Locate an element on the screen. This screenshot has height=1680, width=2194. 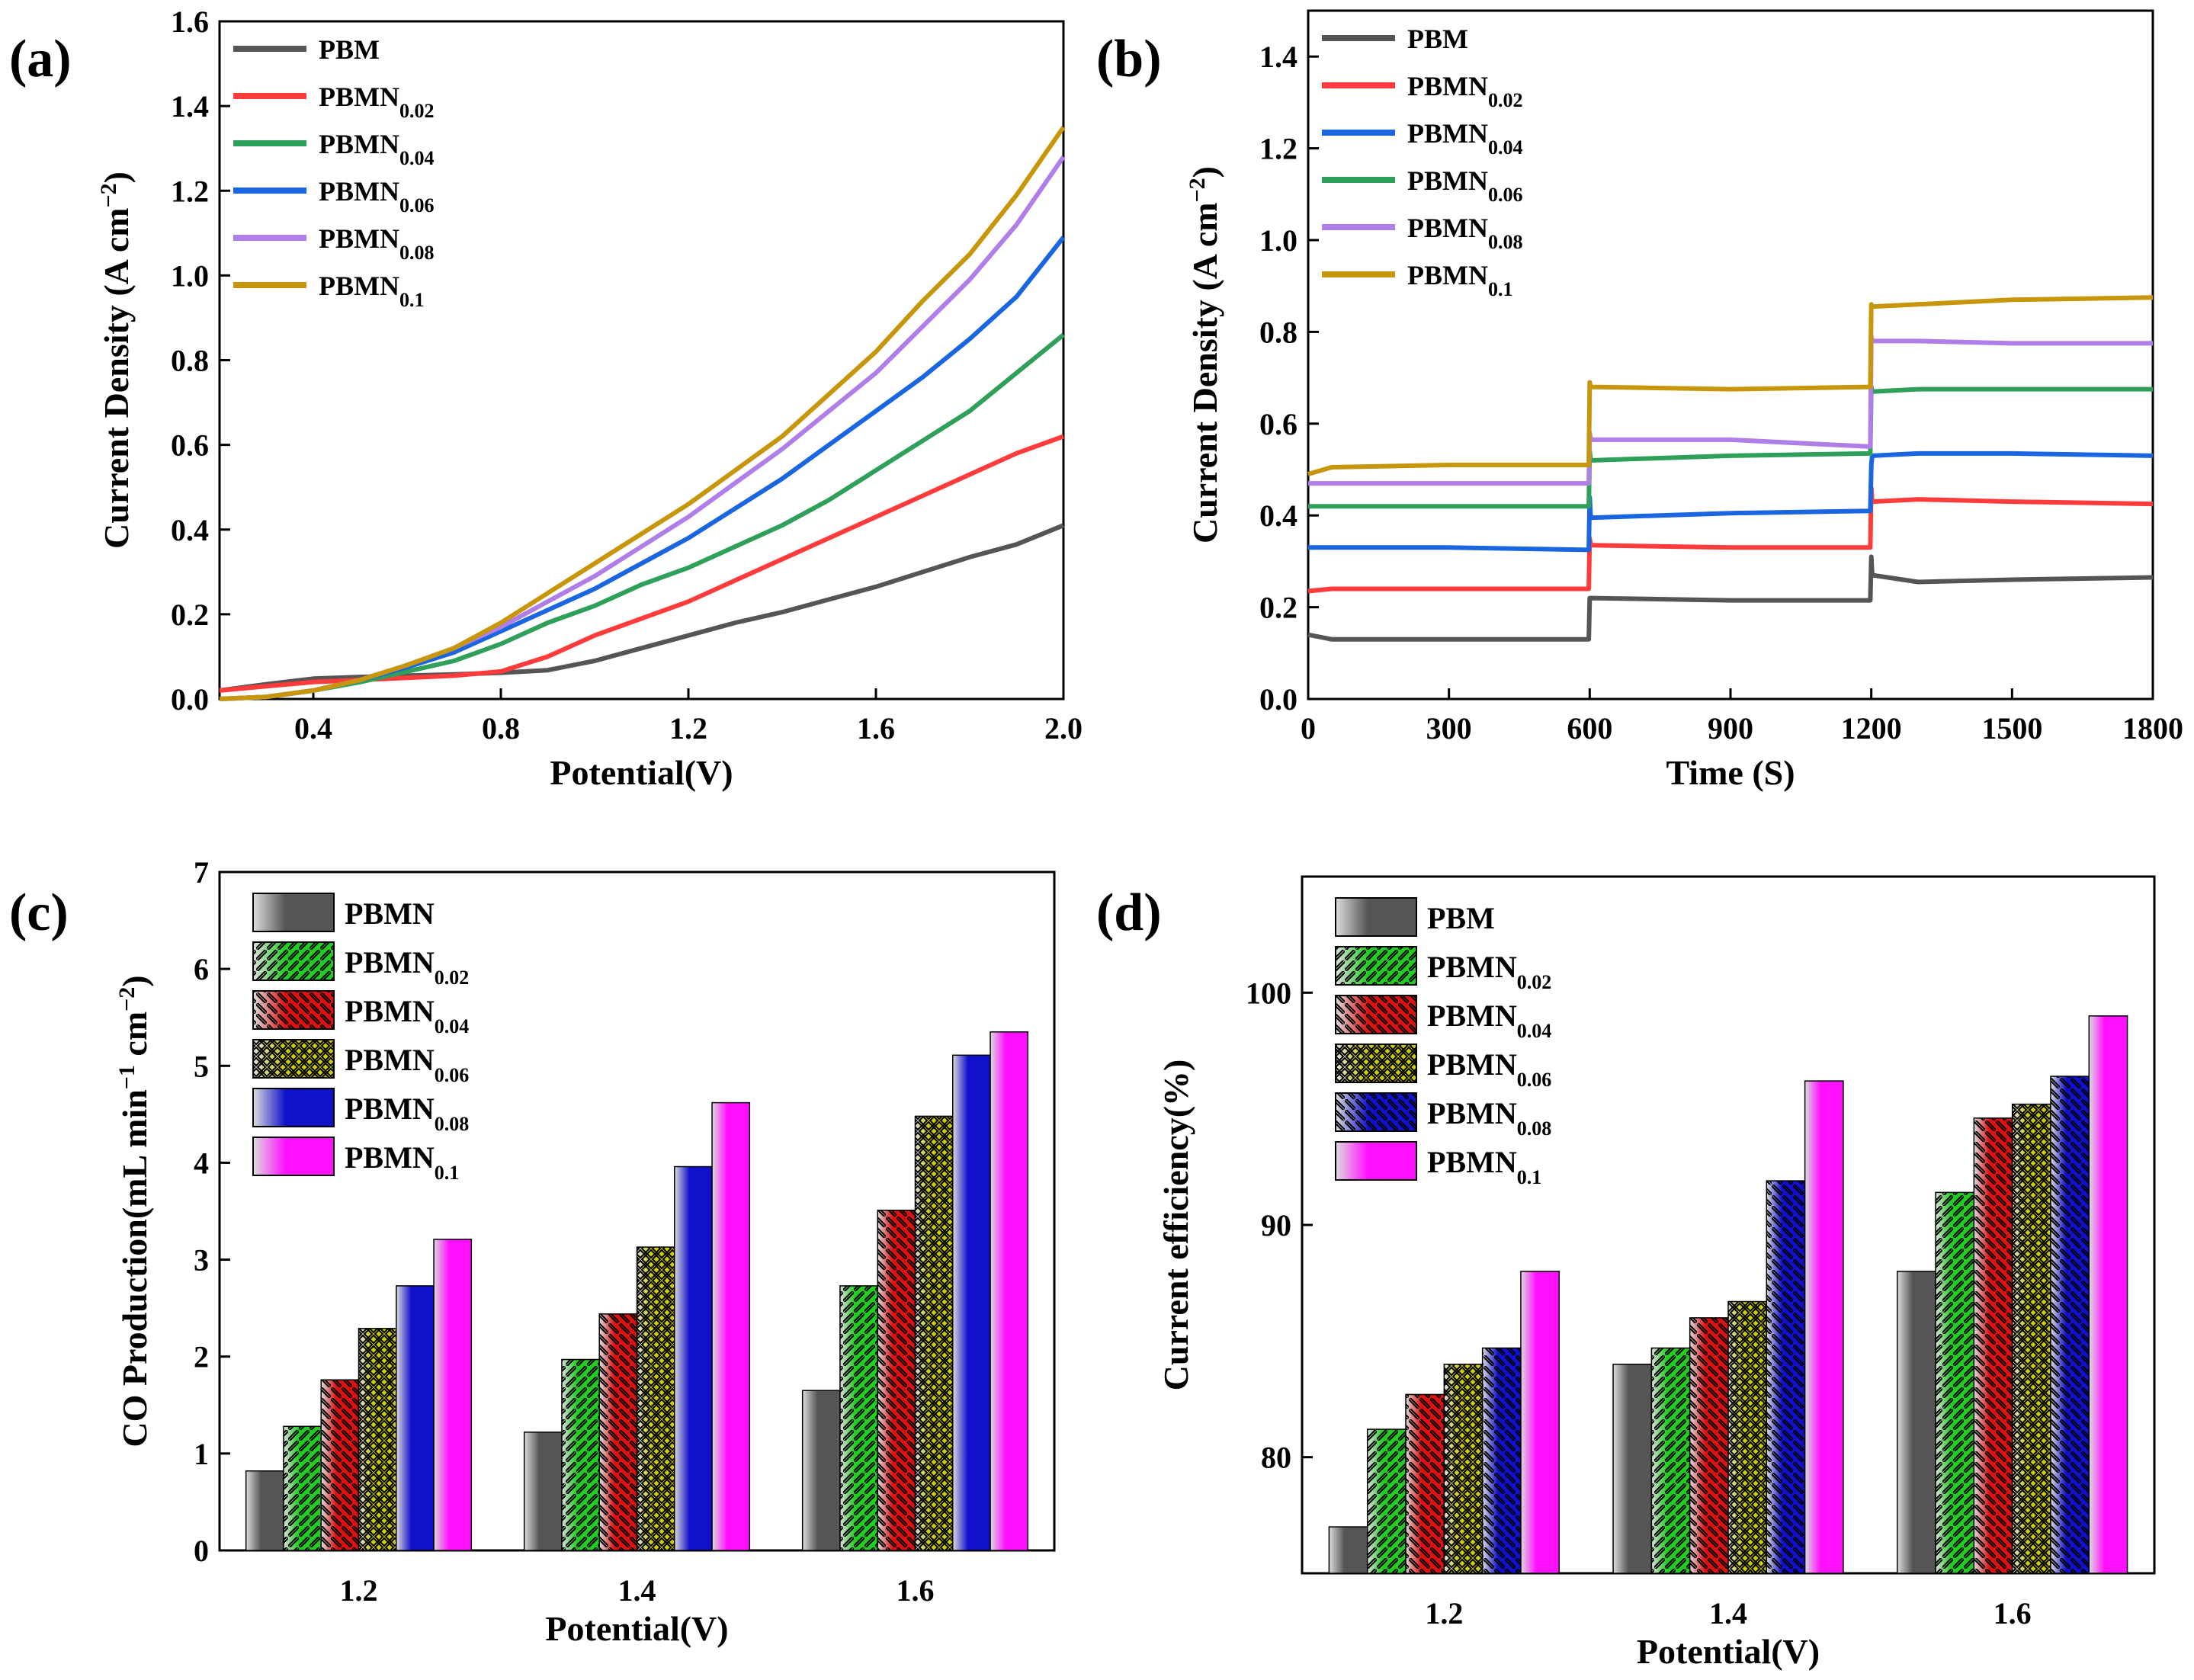
x-tick-label: 1500 is located at coordinates (2011, 728).